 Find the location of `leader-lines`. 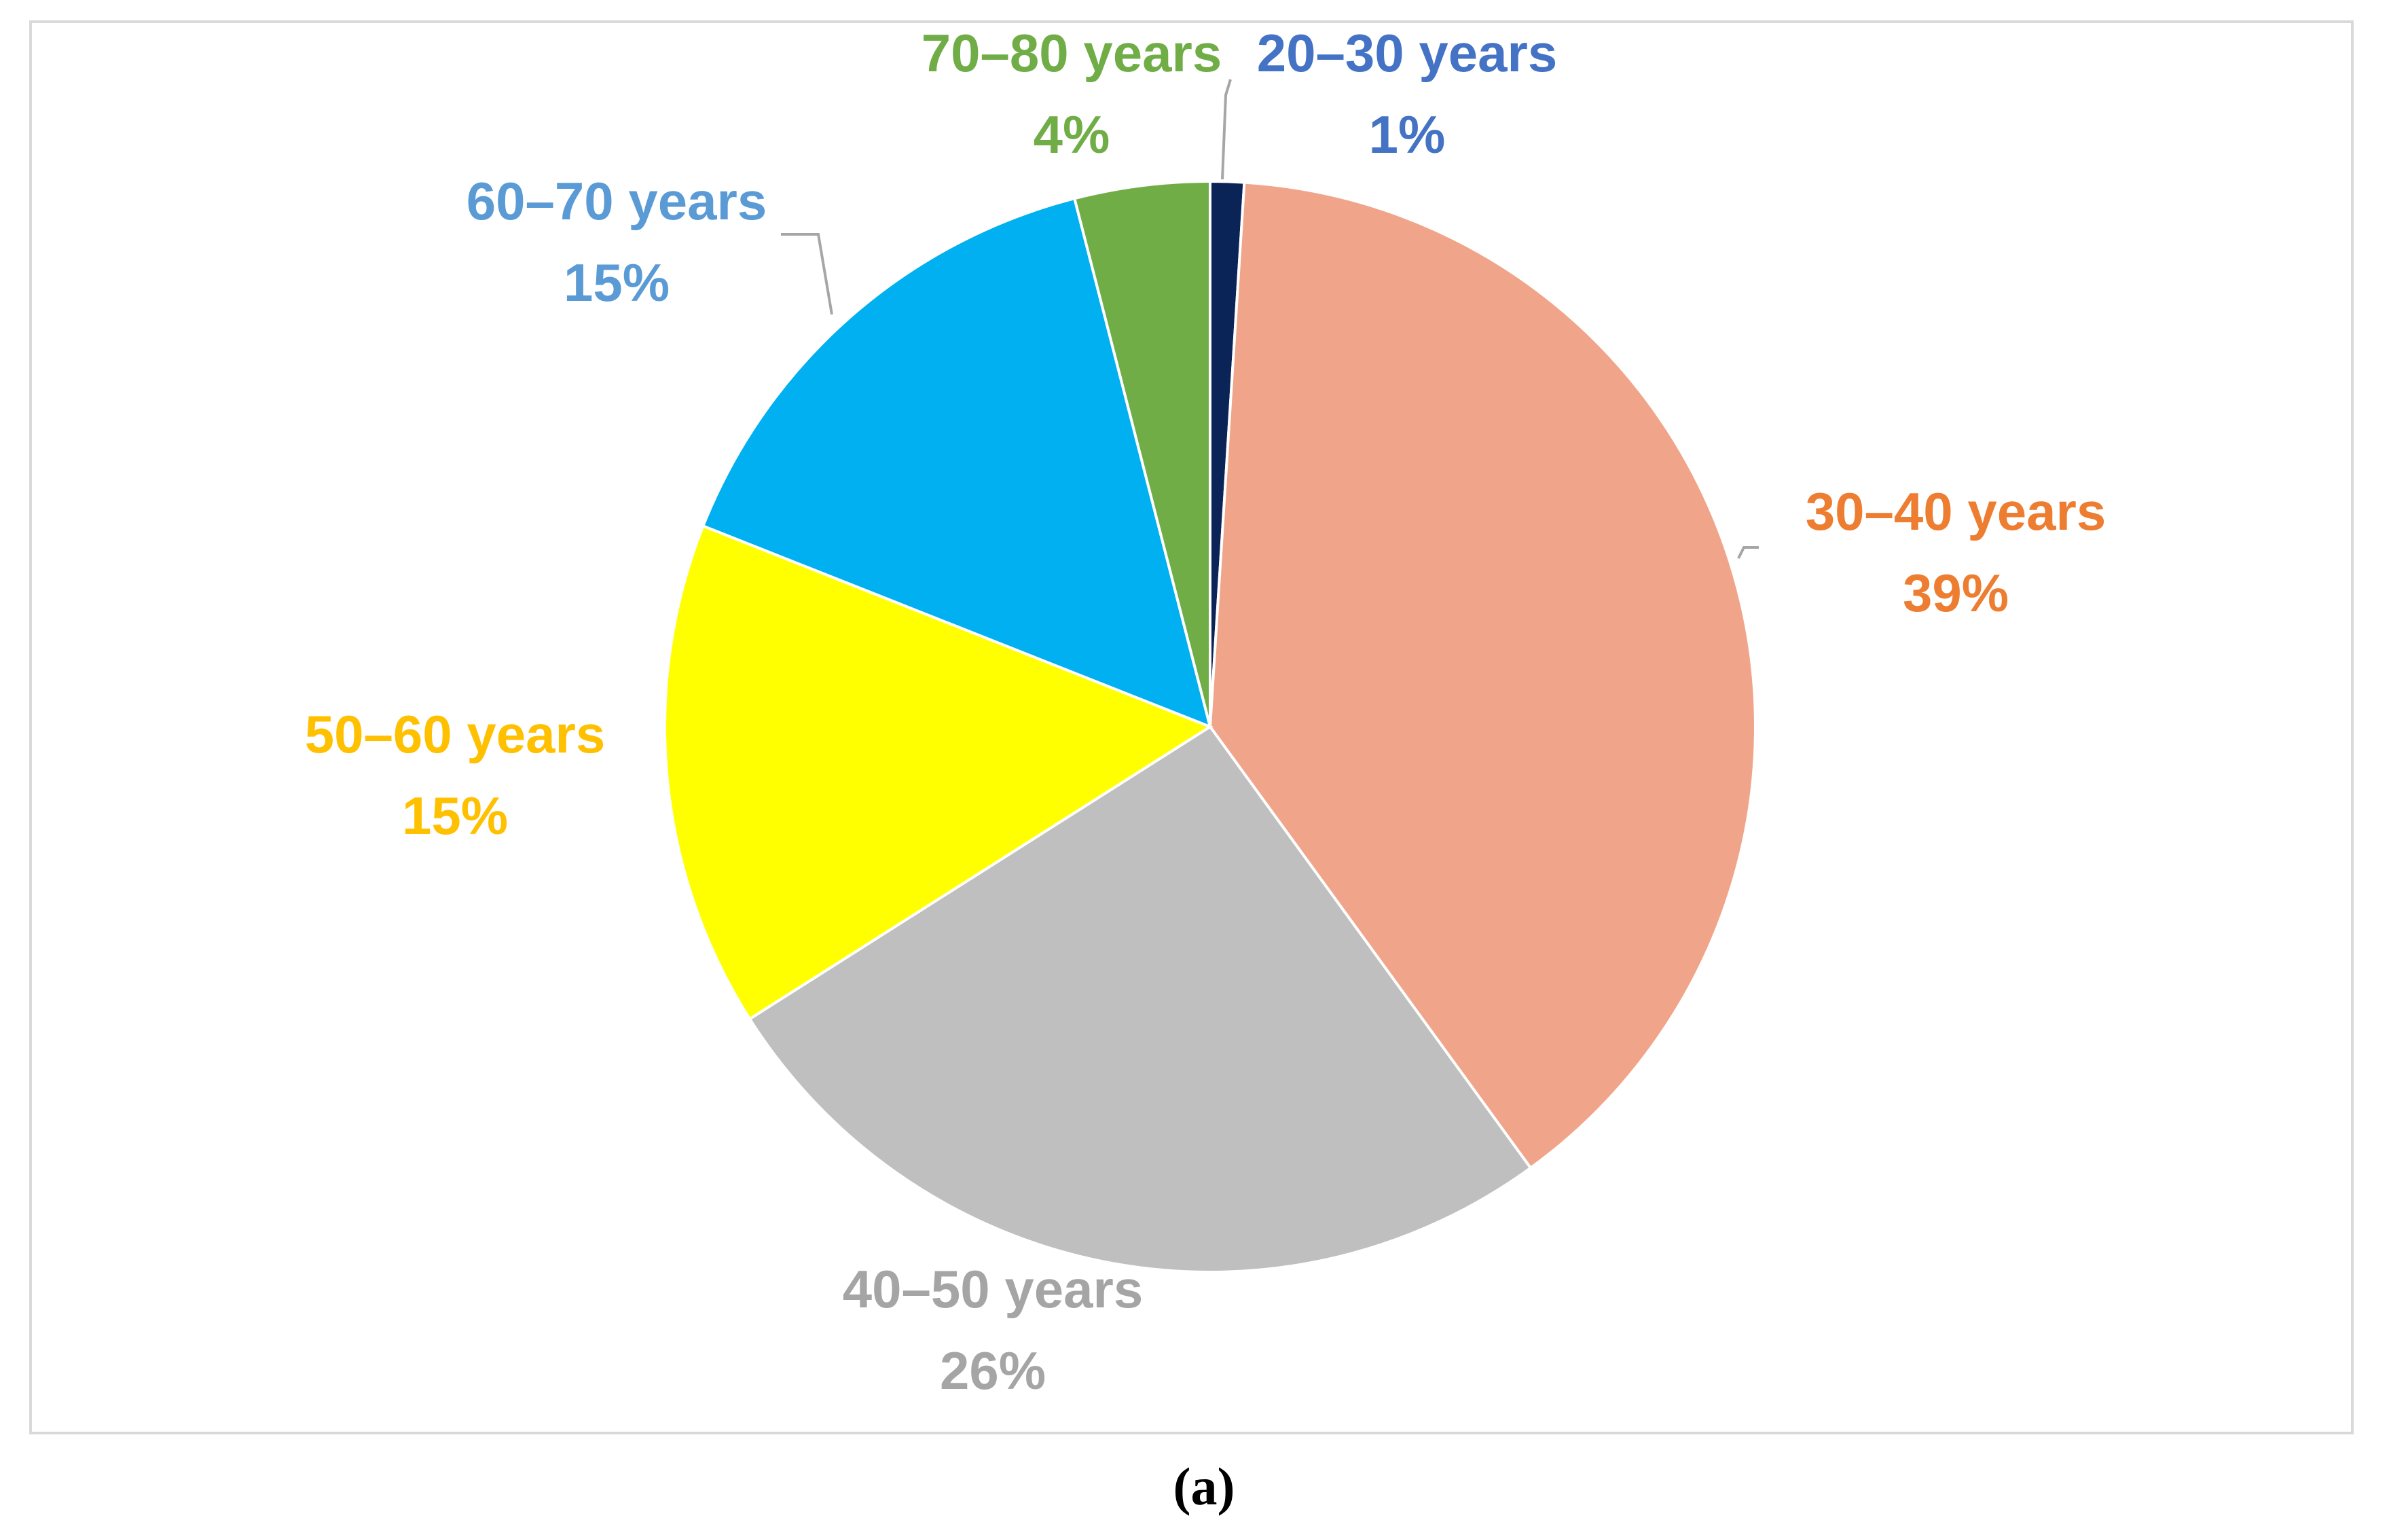

leader-lines is located at coordinates (1270, 319).